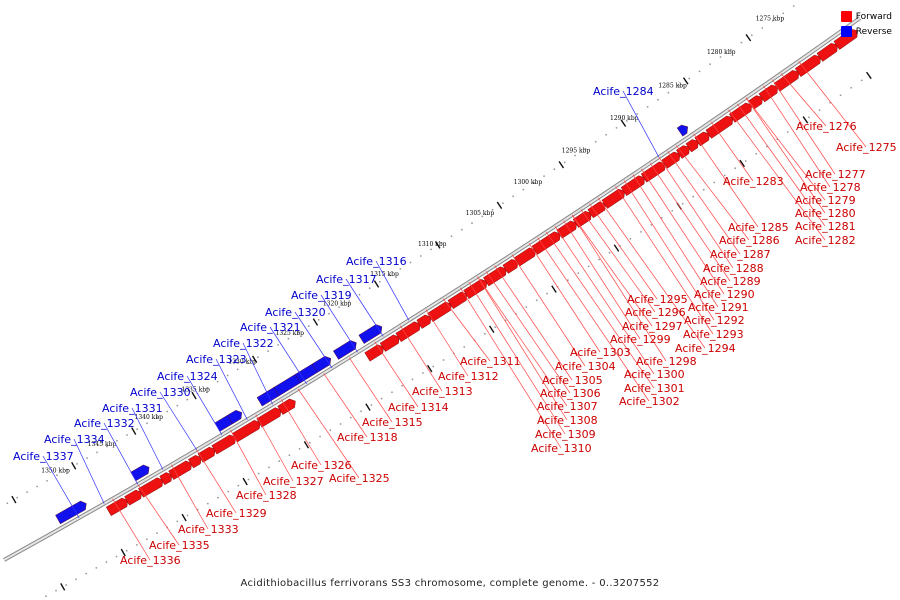 This screenshot has width=900, height=600. What do you see at coordinates (270, 327) in the screenshot?
I see `gene-label-reverse: Acife_1321` at bounding box center [270, 327].